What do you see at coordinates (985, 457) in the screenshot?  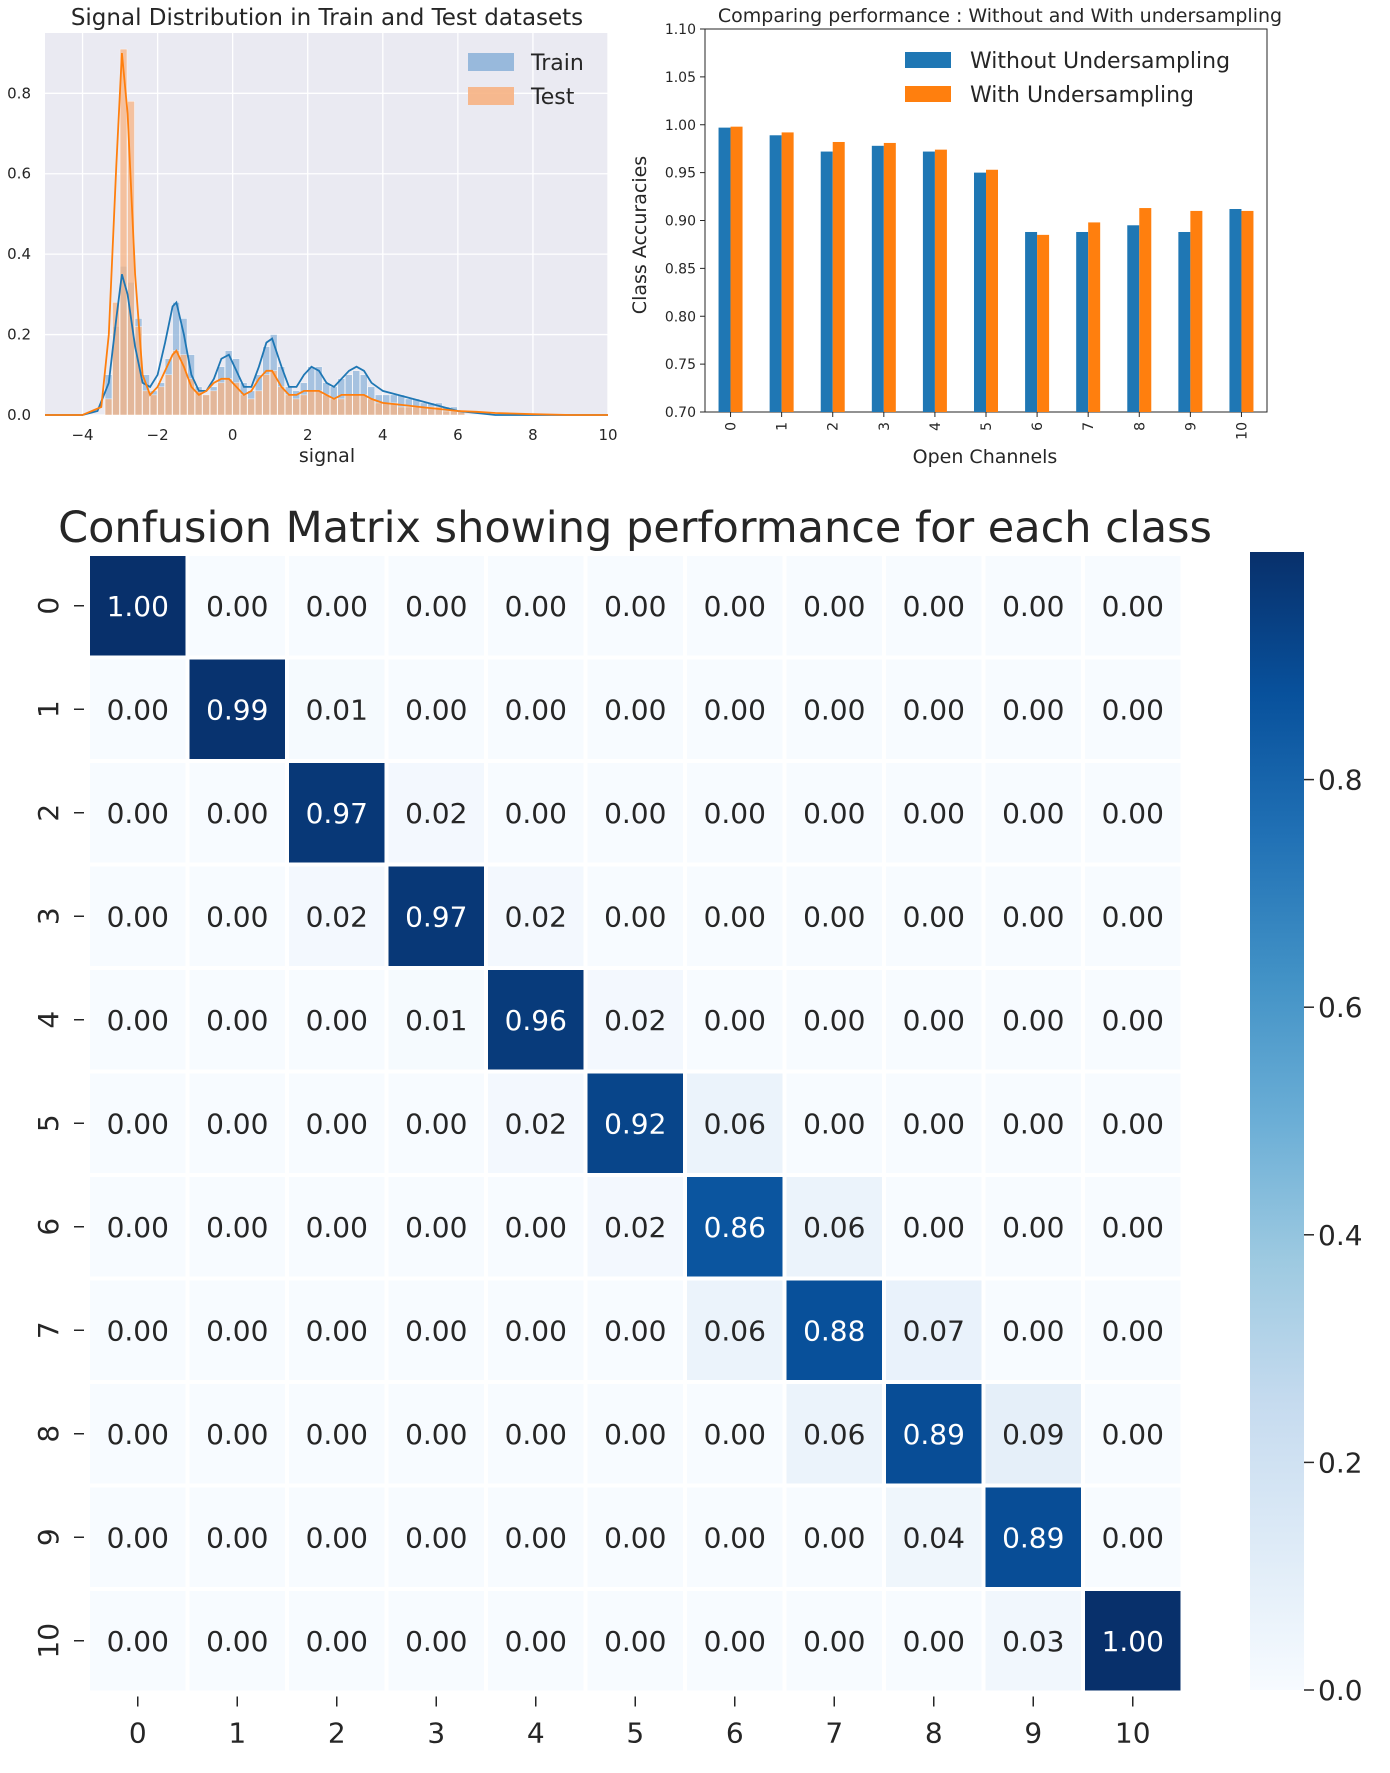 I see `bar-xlabel: Open Channels` at bounding box center [985, 457].